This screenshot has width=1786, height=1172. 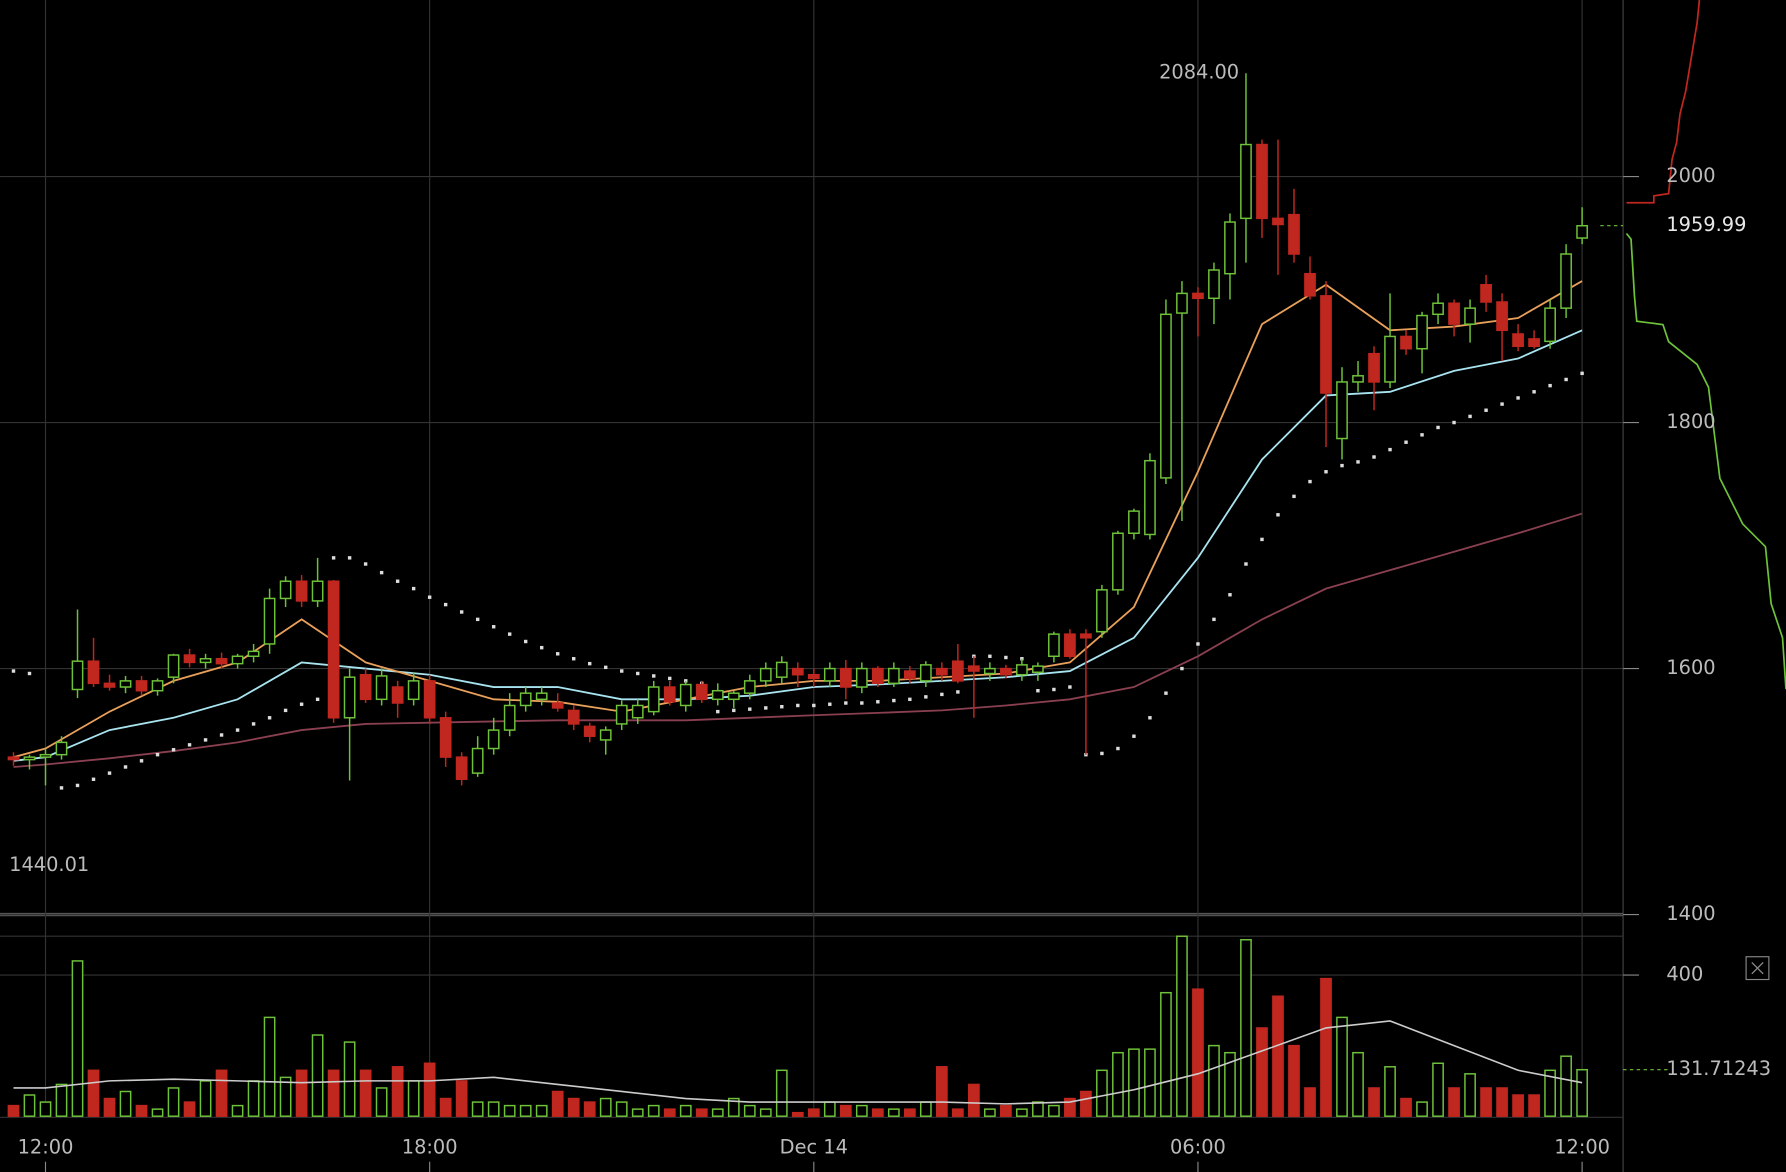 I want to click on x-tick-label: 18:00, so click(x=430, y=1147).